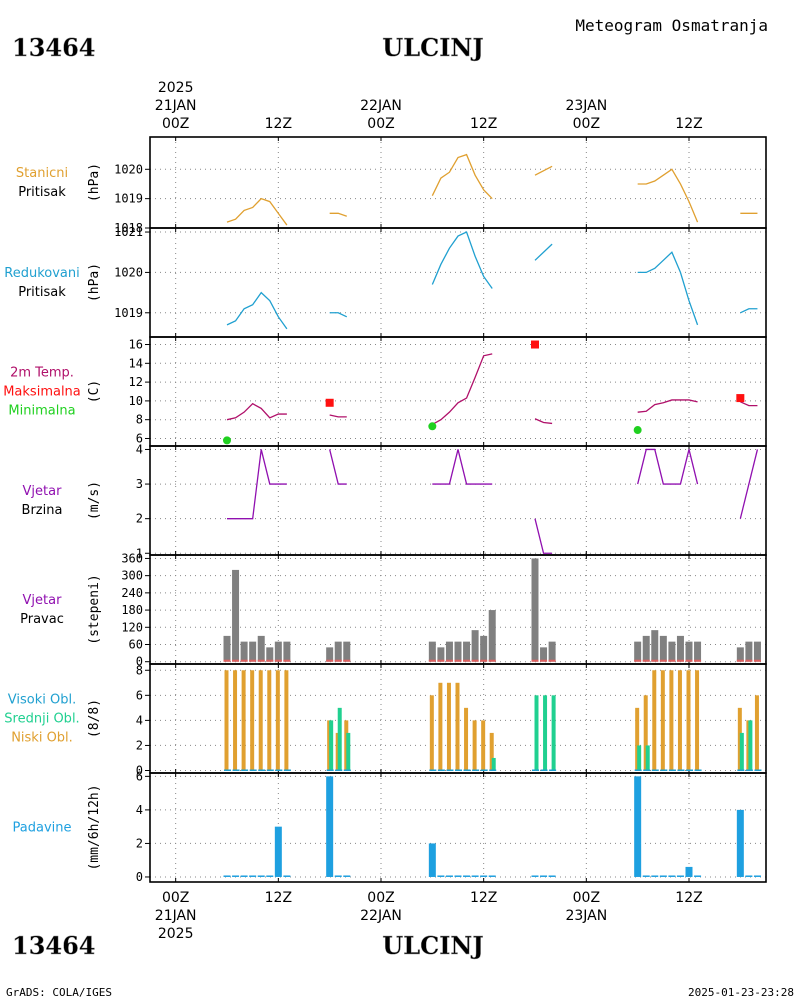 The width and height of the screenshot is (800, 1000). What do you see at coordinates (227, 440) in the screenshot?
I see `tmin-marker` at bounding box center [227, 440].